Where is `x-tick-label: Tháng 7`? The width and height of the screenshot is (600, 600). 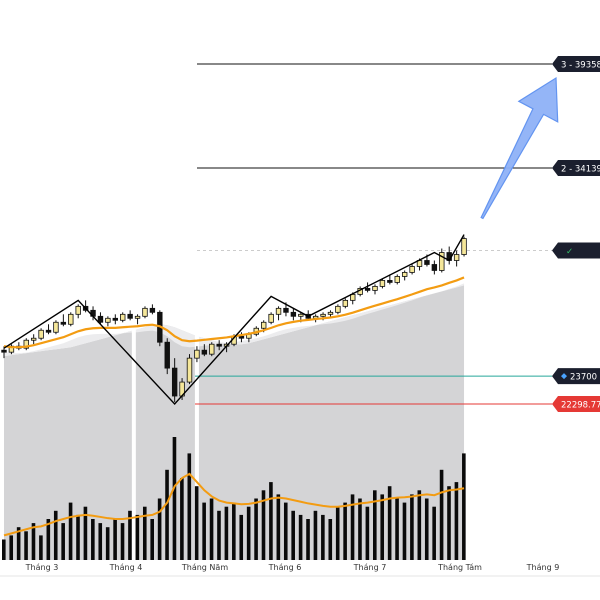
x-tick-label: Tháng 7 is located at coordinates (370, 567).